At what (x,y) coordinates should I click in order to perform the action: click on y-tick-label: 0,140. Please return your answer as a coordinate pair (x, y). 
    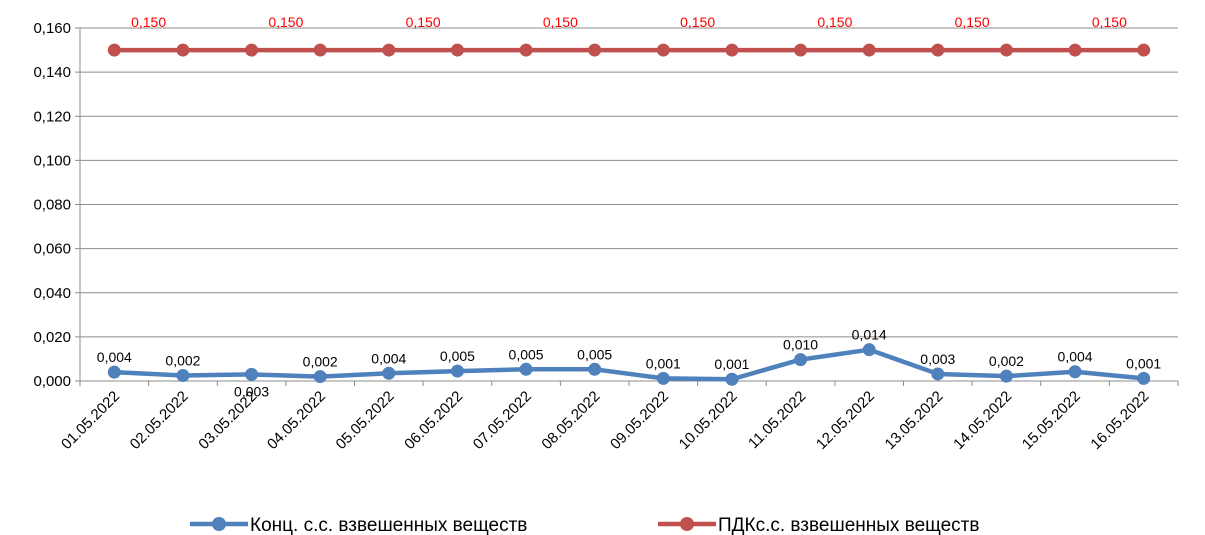
    Looking at the image, I should click on (52, 72).